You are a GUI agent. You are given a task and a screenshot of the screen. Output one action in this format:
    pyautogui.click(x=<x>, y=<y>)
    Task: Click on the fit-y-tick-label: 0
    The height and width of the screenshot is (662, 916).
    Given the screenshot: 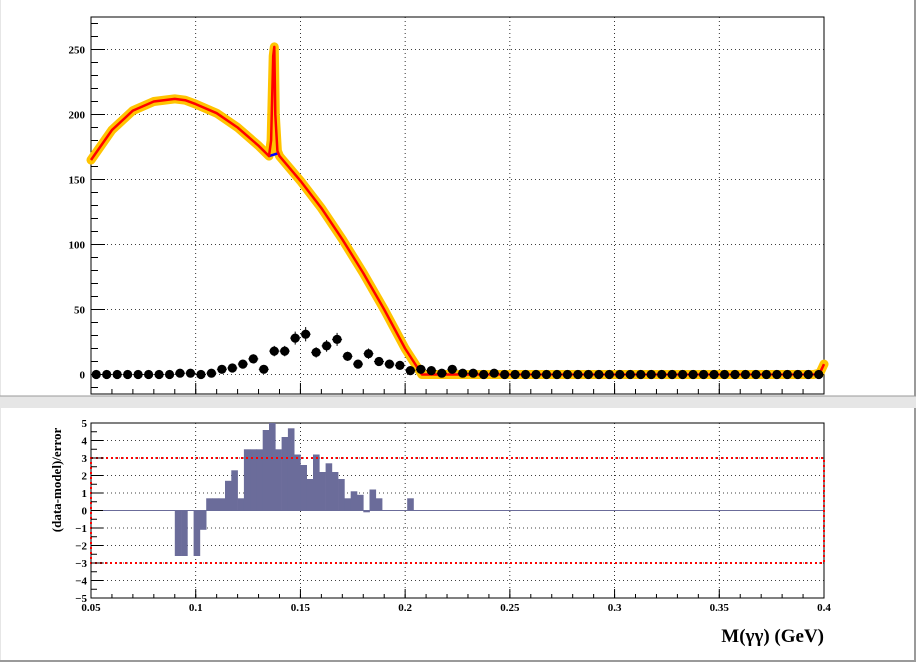 What is the action you would take?
    pyautogui.click(x=83, y=376)
    